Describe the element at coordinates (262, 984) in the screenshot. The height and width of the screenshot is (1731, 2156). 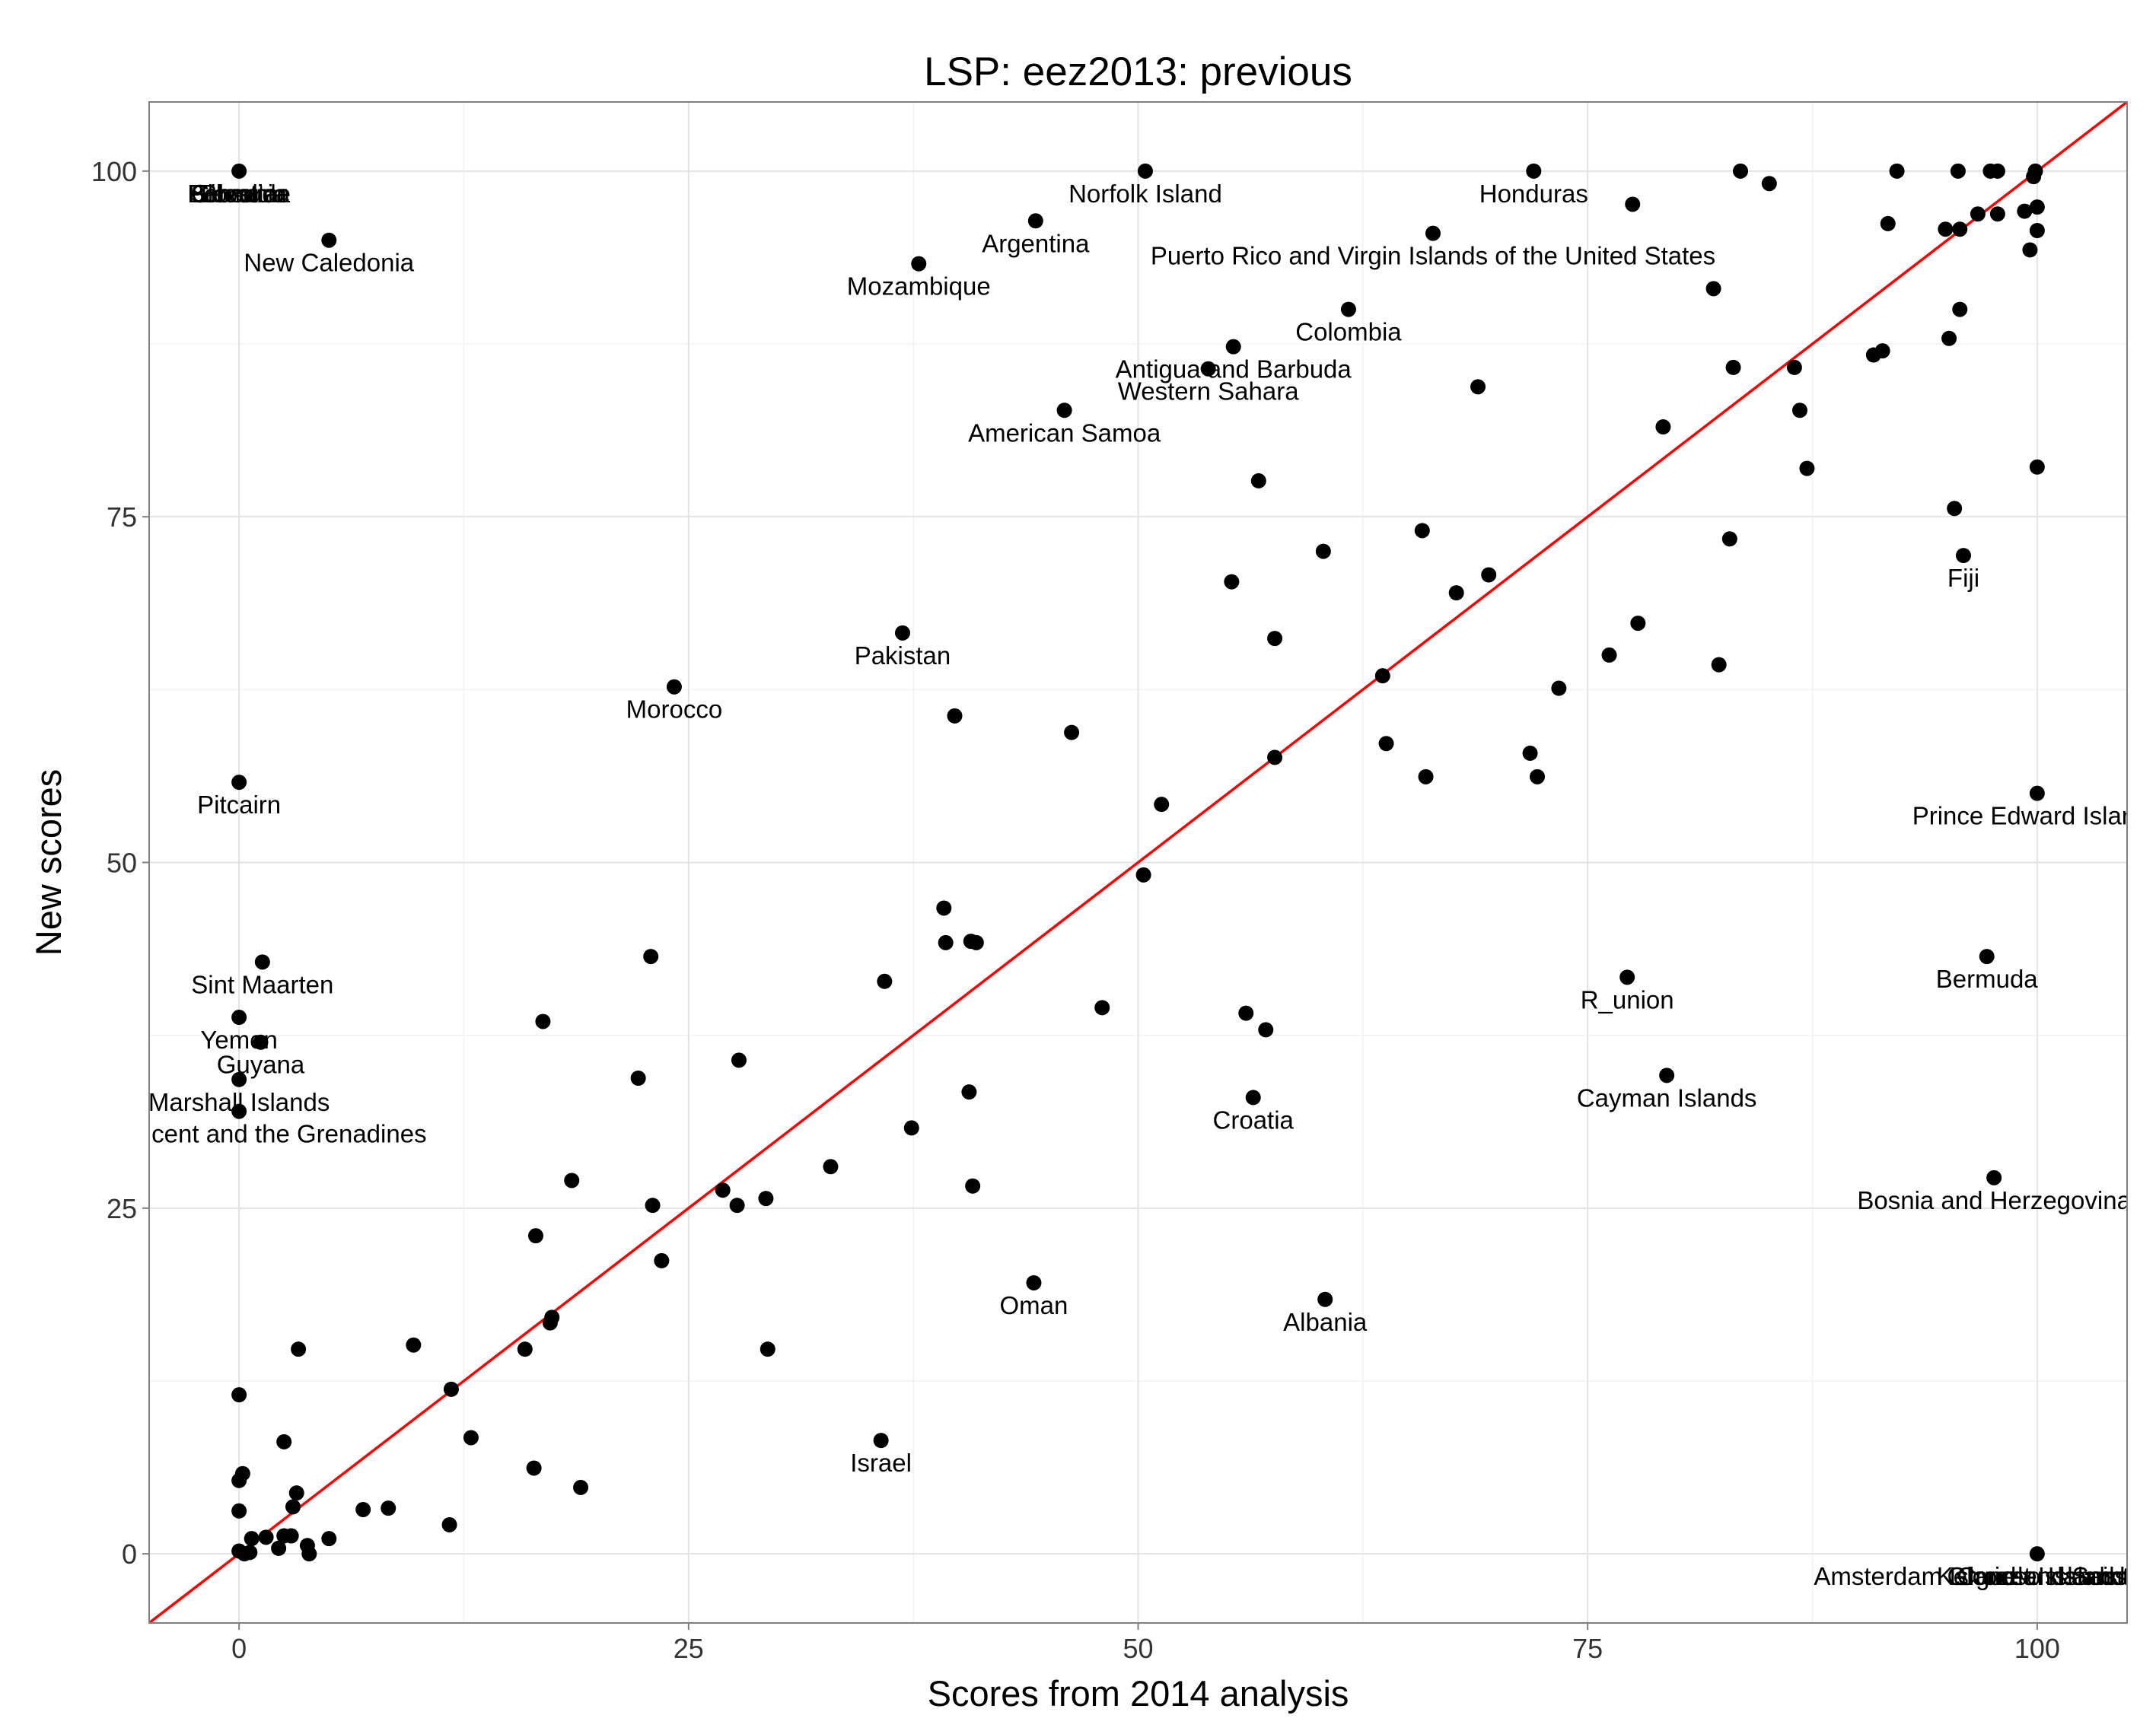
I see `point-label: Sint Maarten` at that location.